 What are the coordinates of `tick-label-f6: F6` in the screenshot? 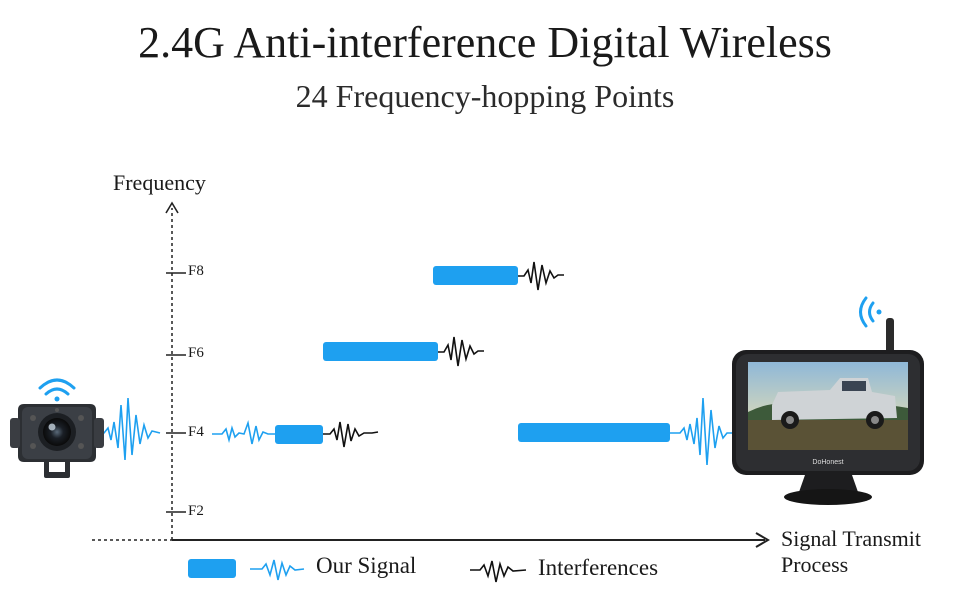 It's located at (196, 353).